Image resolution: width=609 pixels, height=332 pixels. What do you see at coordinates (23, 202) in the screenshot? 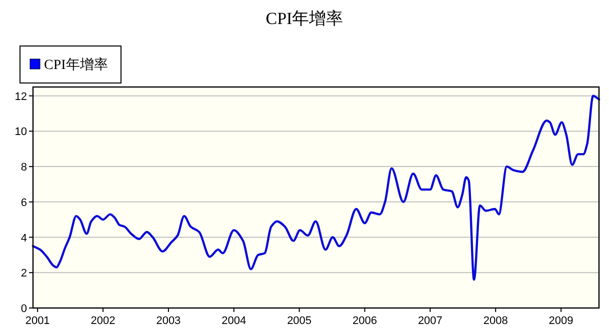
I see `y-tick-label: 6` at bounding box center [23, 202].